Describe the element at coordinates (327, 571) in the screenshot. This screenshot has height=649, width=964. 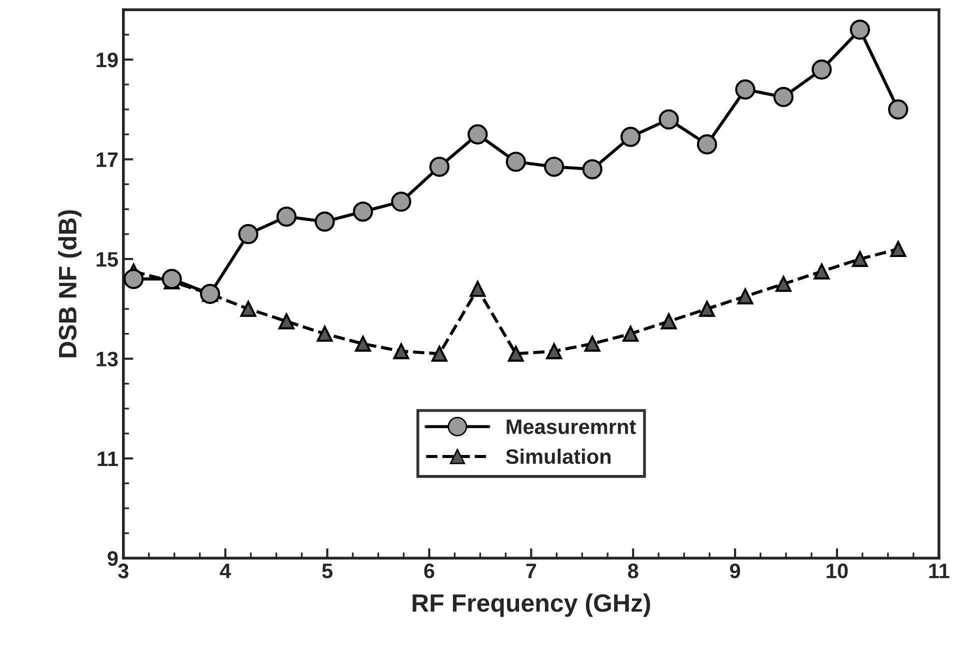
I see `x-tick-label: 5` at that location.